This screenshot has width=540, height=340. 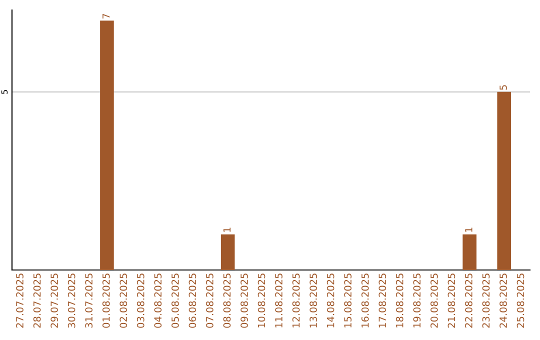 What do you see at coordinates (227, 301) in the screenshot?
I see `x-tick-label: 08.08.2025` at bounding box center [227, 301].